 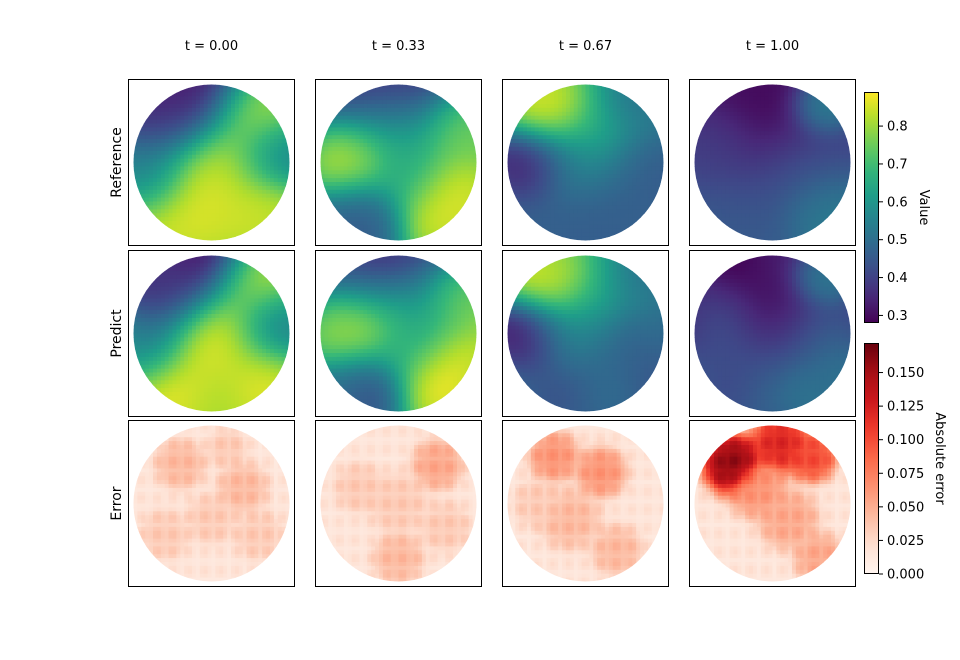 I want to click on colorbar-tick-label: 0.7, so click(x=897, y=164).